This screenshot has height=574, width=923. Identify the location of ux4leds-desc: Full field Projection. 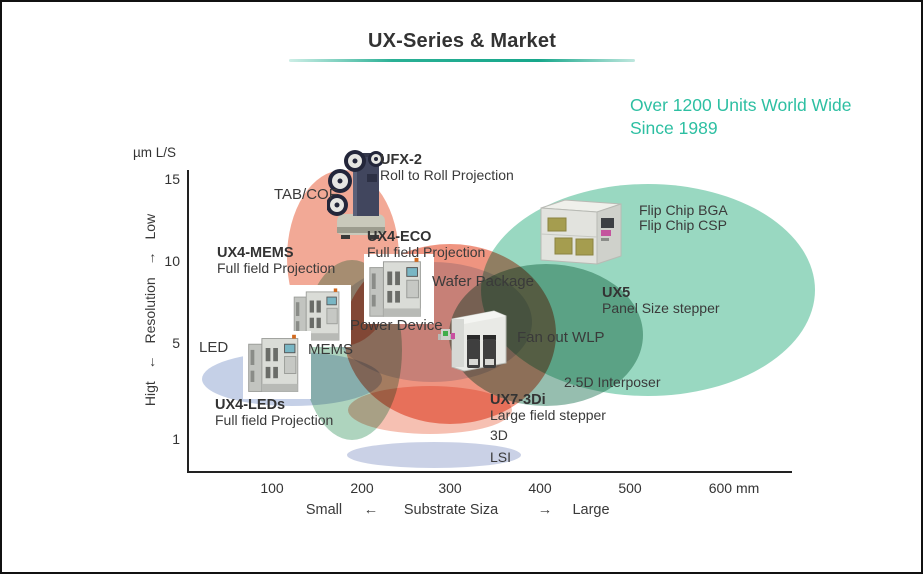
(274, 420).